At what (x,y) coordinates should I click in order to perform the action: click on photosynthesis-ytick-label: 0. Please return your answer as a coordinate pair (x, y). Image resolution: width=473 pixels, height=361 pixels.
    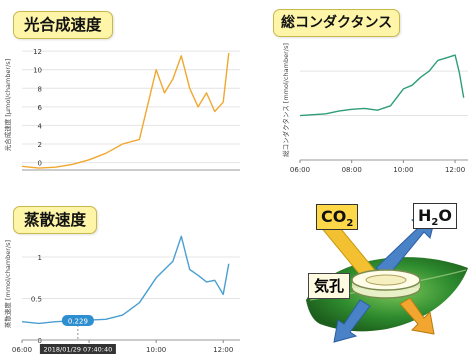
    Looking at the image, I should click on (40, 164).